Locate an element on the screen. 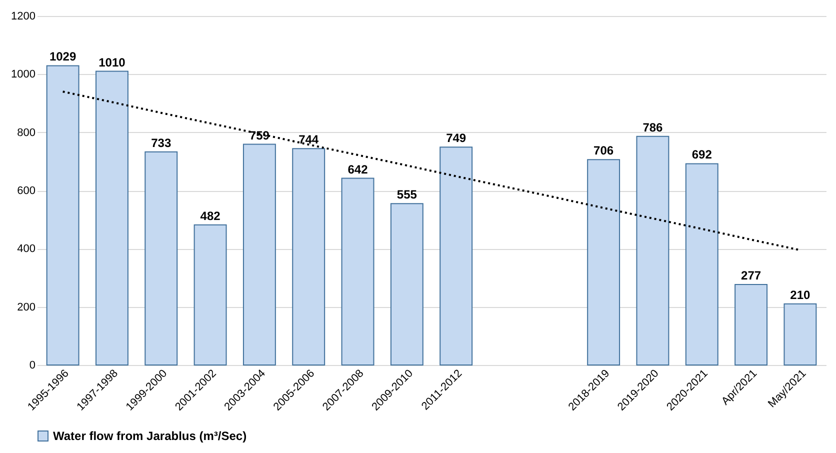  y-tick-label: 1200 is located at coordinates (23, 16).